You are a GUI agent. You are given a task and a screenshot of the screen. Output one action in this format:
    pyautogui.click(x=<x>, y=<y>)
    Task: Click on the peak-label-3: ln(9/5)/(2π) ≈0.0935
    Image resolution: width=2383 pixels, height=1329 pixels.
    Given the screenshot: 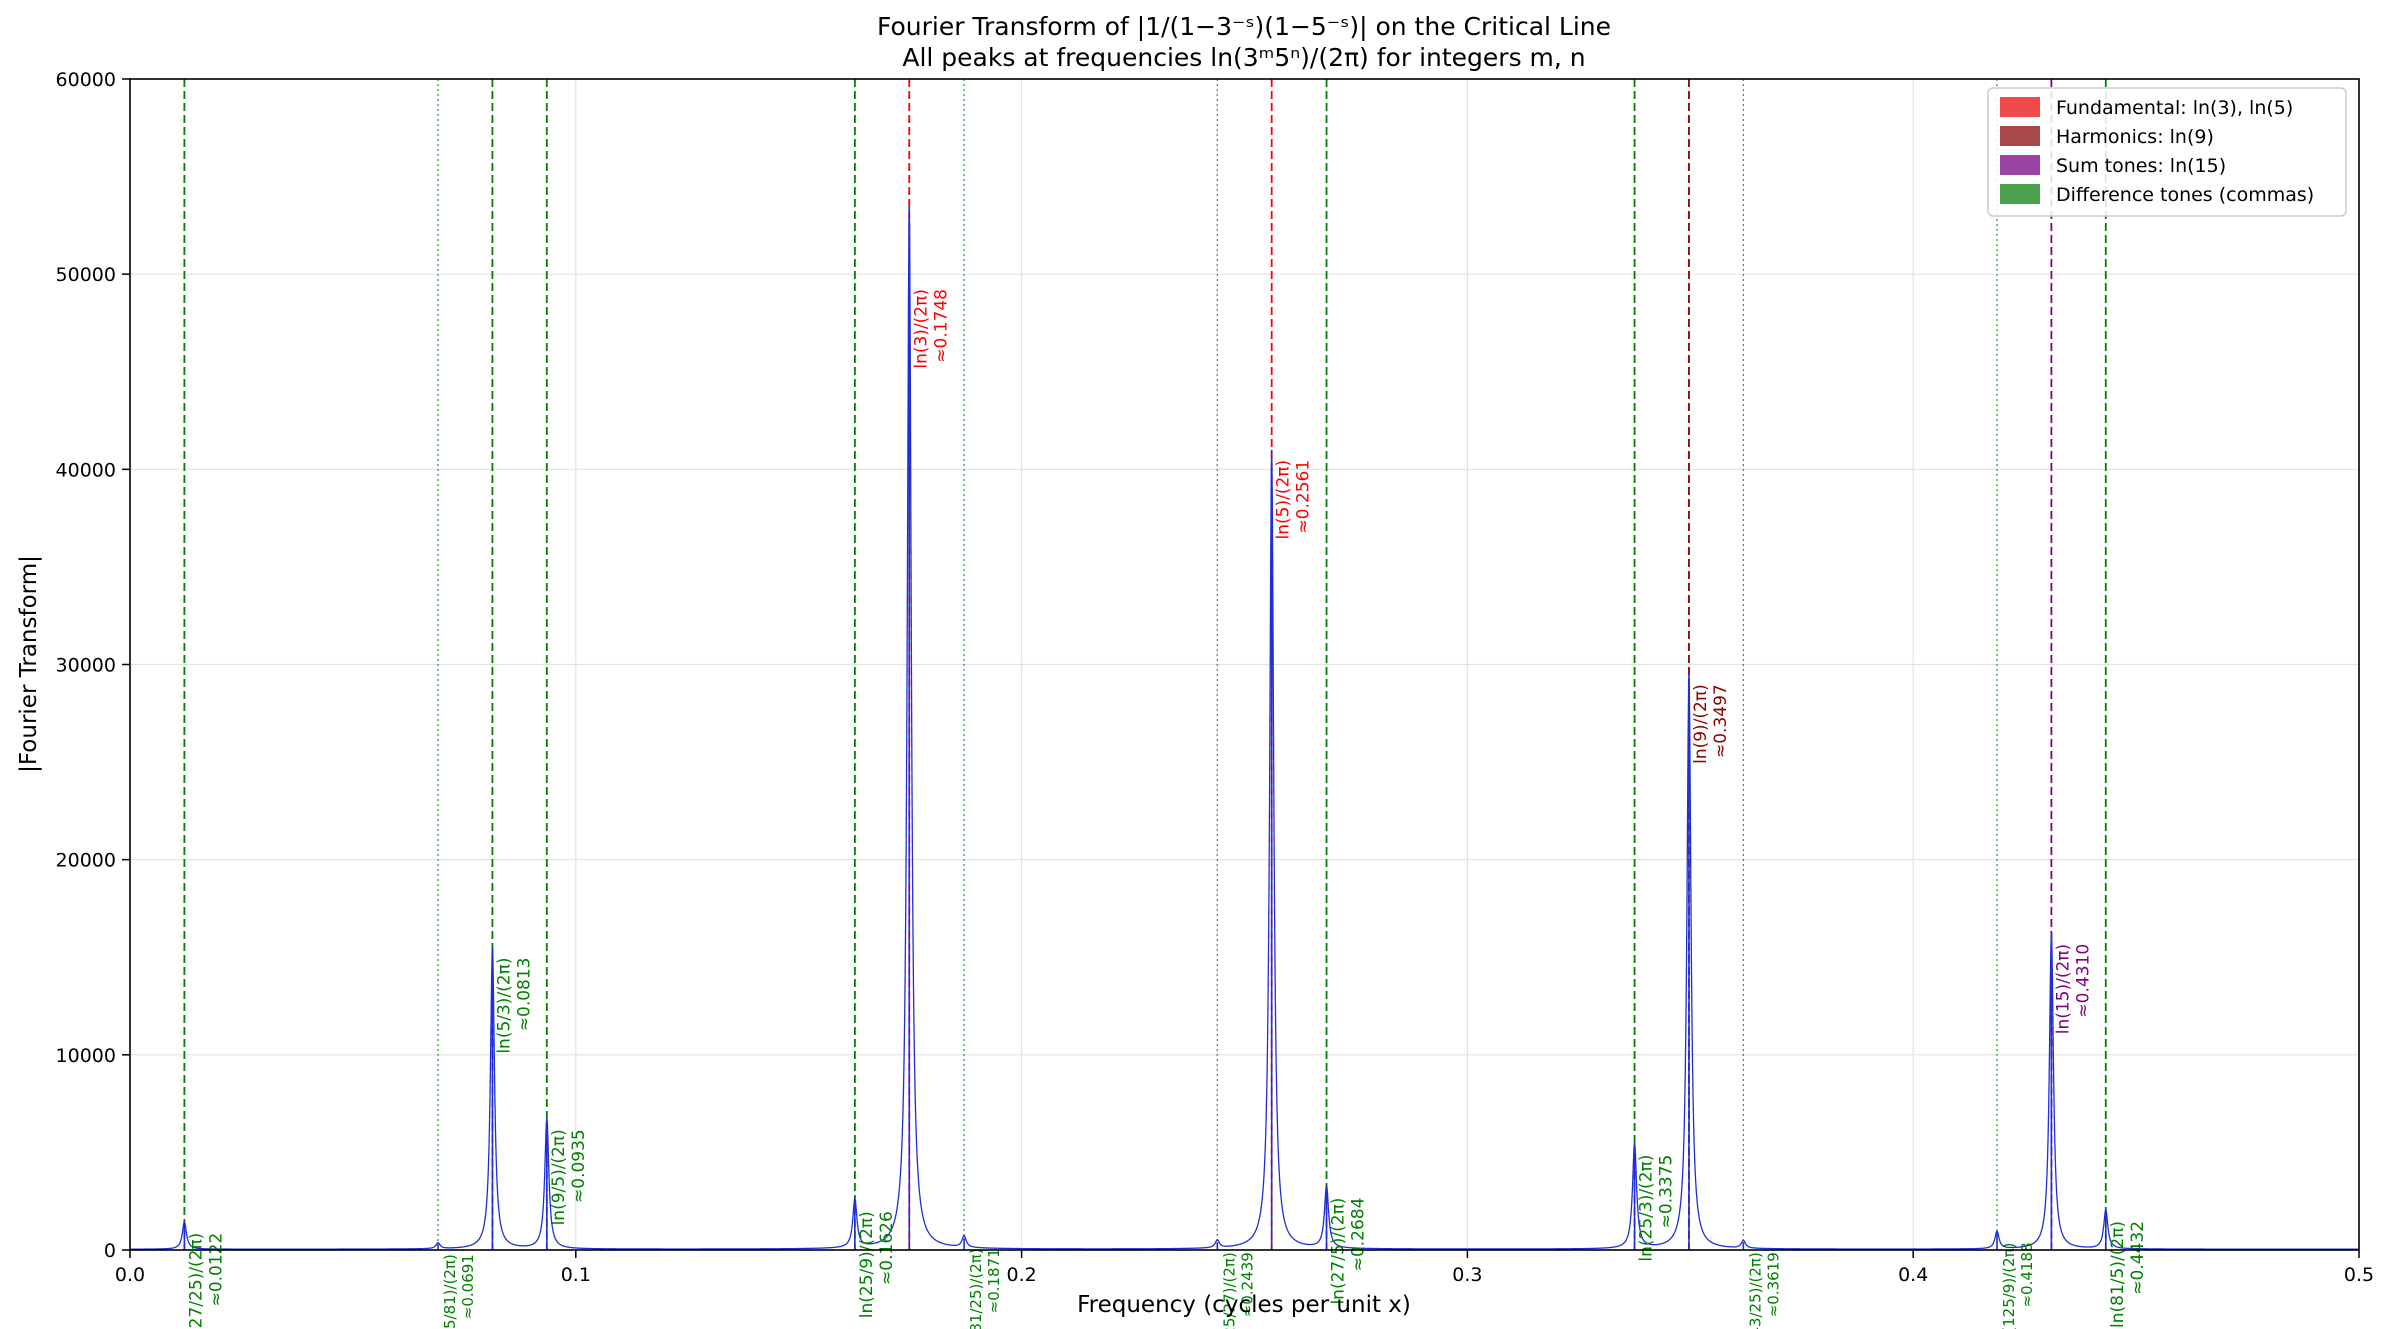 What is the action you would take?
    pyautogui.click(x=569, y=1177)
    